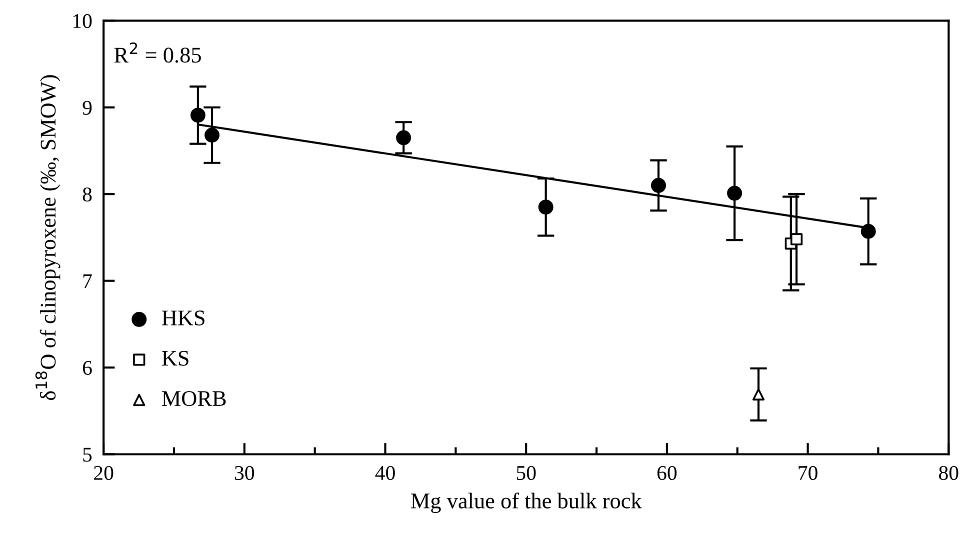 Image resolution: width=968 pixels, height=544 pixels. Describe the element at coordinates (87, 107) in the screenshot. I see `y-tick-label: 9` at that location.